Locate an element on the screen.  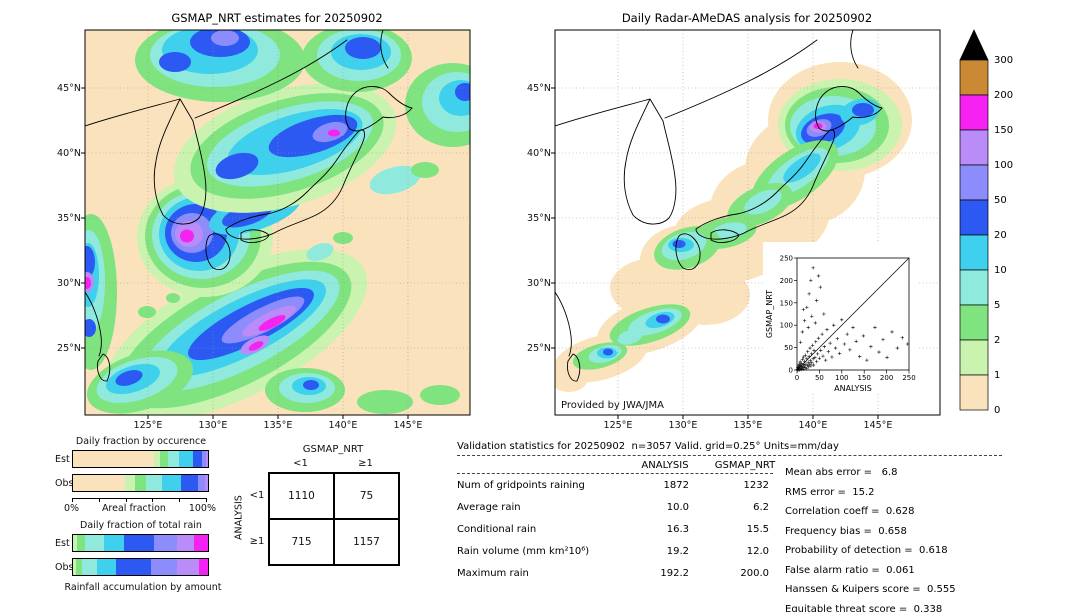
inset-y-tick-labels: 0 50 100 150 200 250 is located at coordinates (786, 315).